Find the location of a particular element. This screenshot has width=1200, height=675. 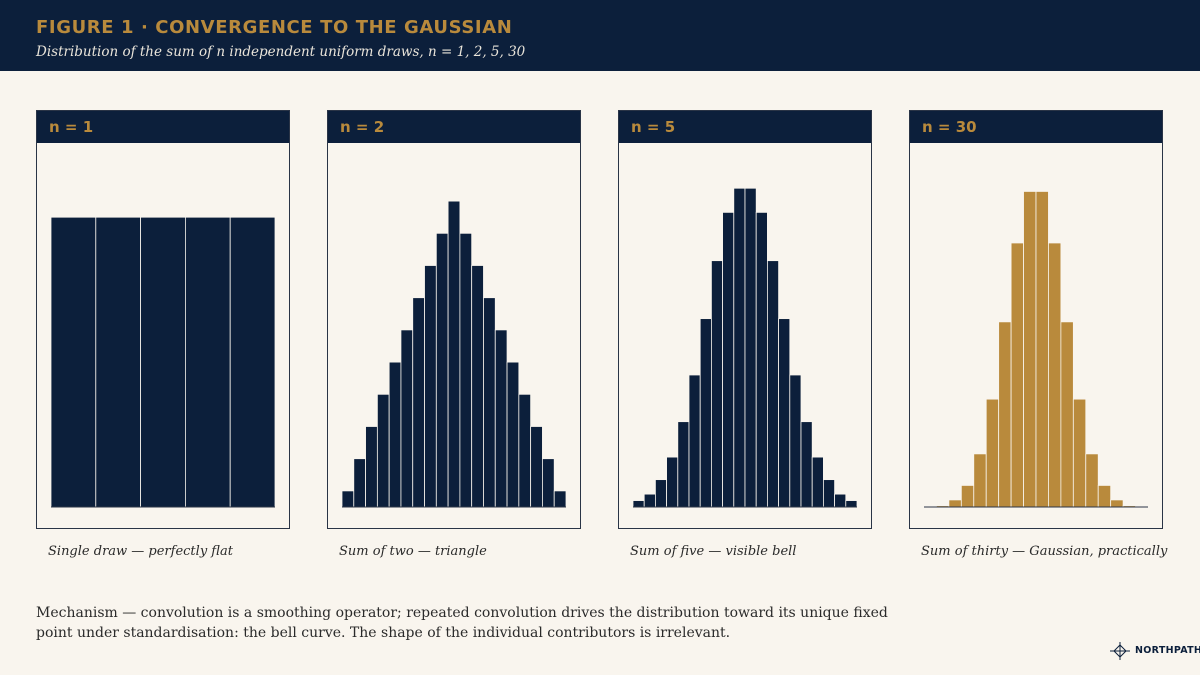

figure-title: FIGURE 1 · CONVERGENCE TO THE GAUSSIAN is located at coordinates (274, 27).